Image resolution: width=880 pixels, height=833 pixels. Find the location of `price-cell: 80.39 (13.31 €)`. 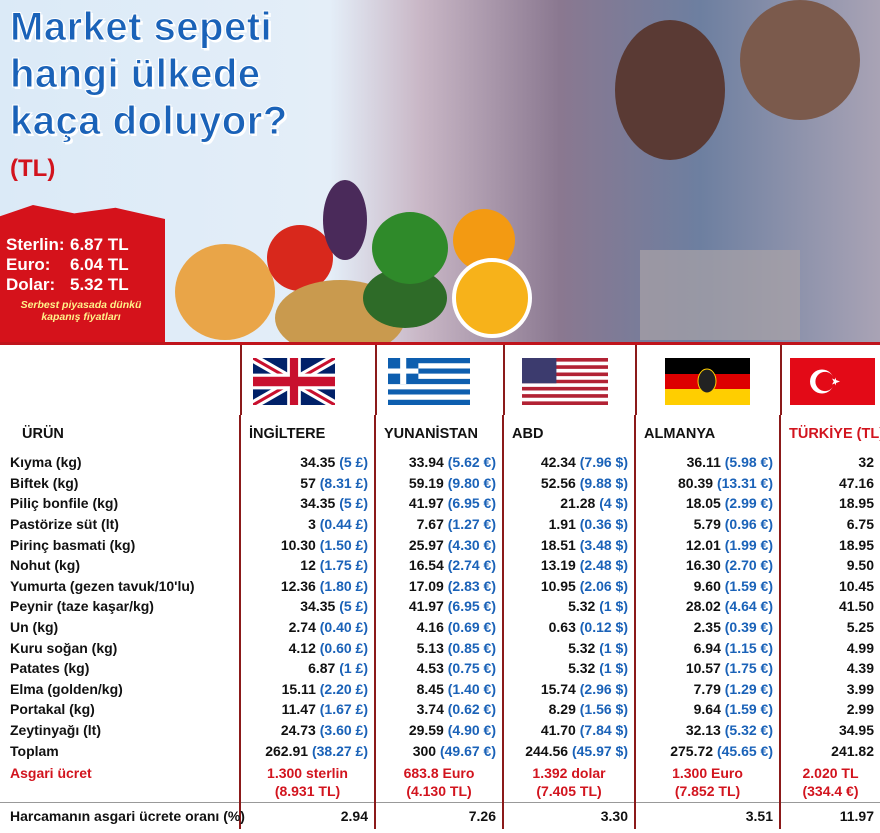

price-cell: 80.39 (13.31 €) is located at coordinates (707, 483).